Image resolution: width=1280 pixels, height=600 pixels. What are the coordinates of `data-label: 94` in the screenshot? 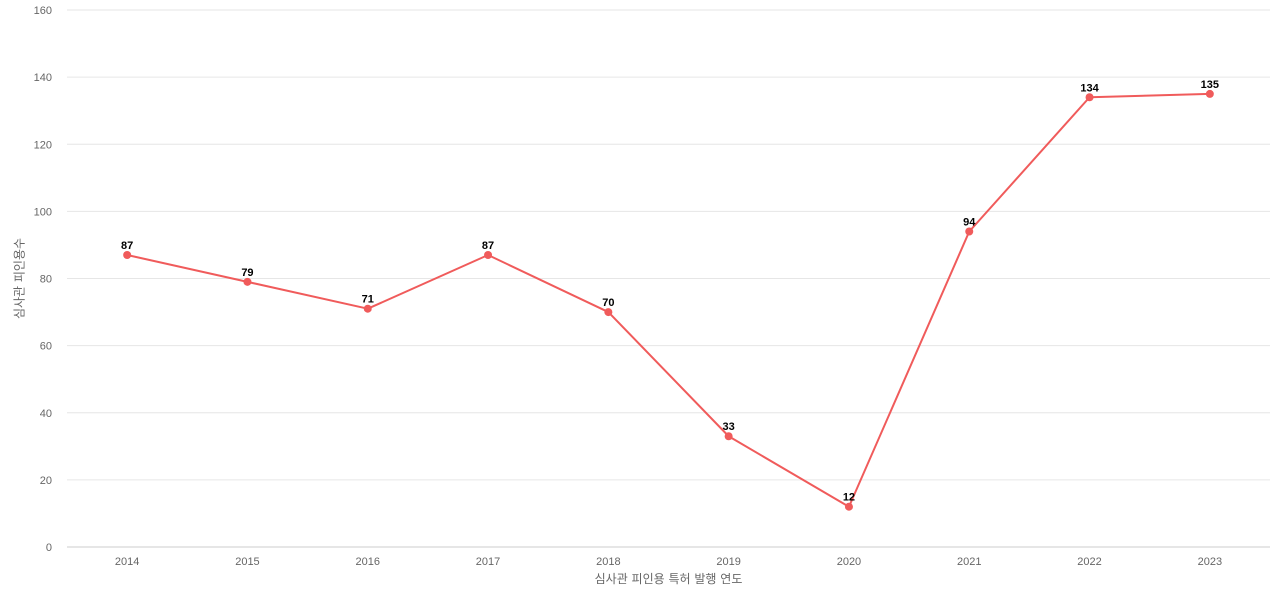 It's located at (969, 223).